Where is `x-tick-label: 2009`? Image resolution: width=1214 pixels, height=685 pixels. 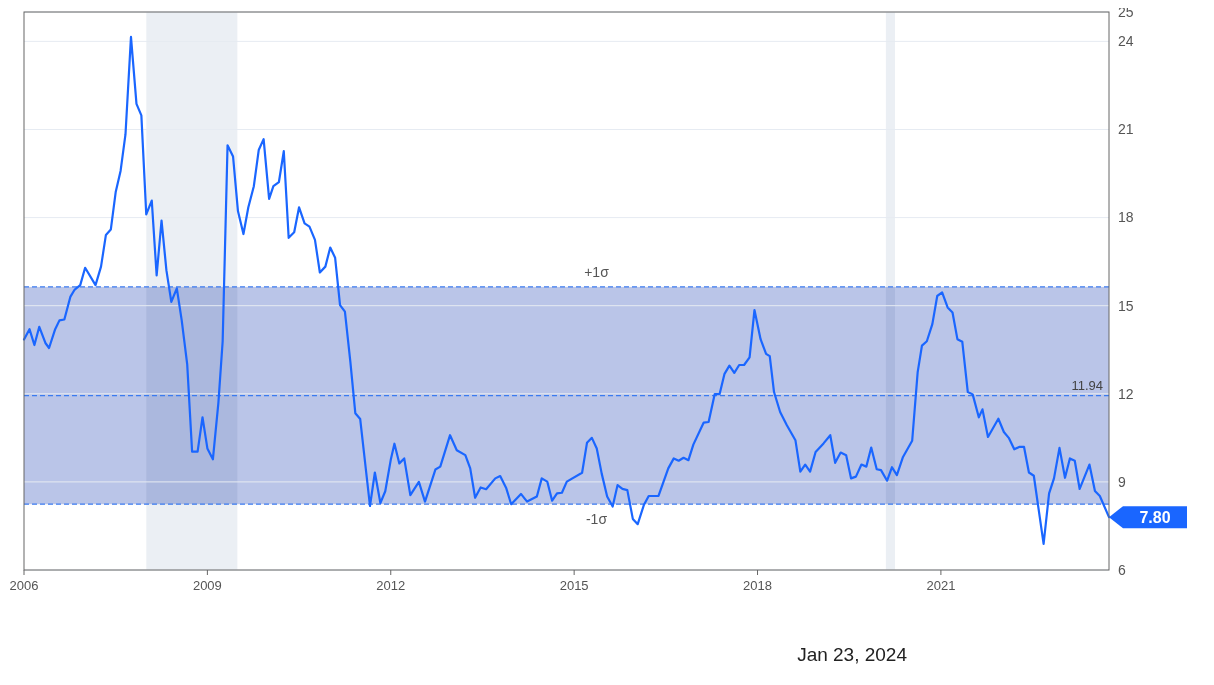 x-tick-label: 2009 is located at coordinates (207, 585).